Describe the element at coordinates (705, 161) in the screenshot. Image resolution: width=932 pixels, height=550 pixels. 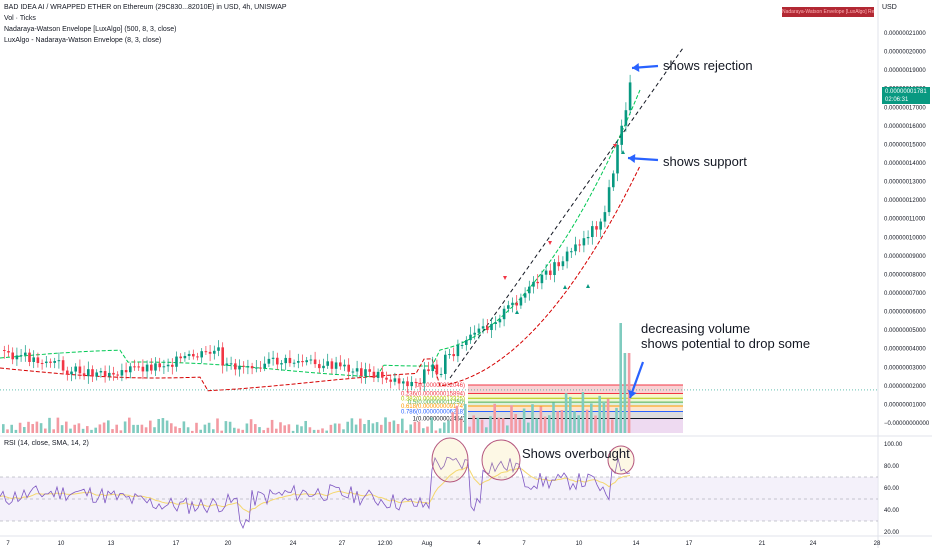
I see `support-note: shows support` at that location.